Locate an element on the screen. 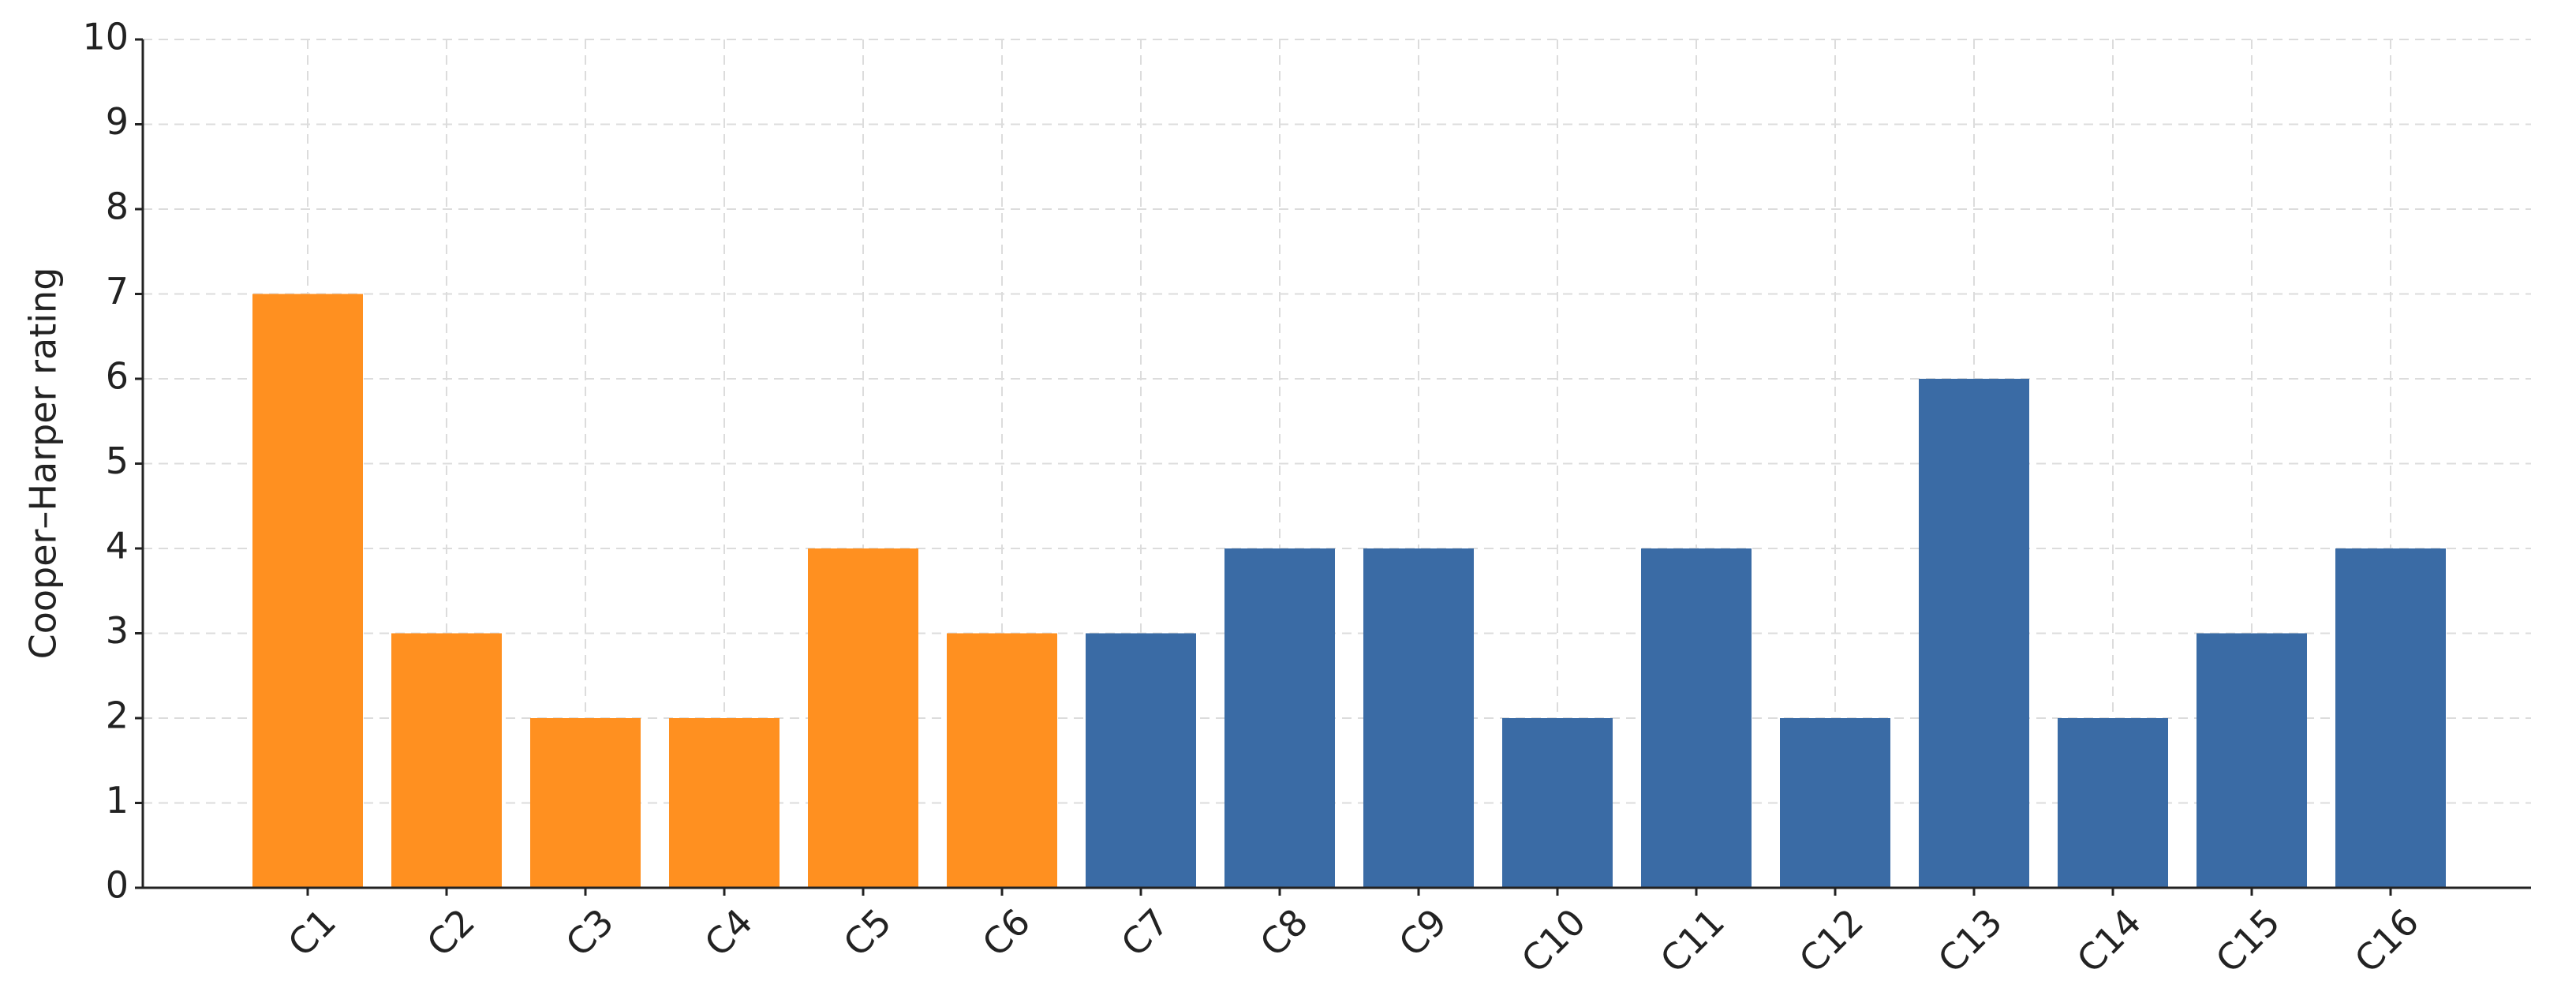 The width and height of the screenshot is (2576, 1003). x-tick-label: C16 is located at coordinates (2386, 941).